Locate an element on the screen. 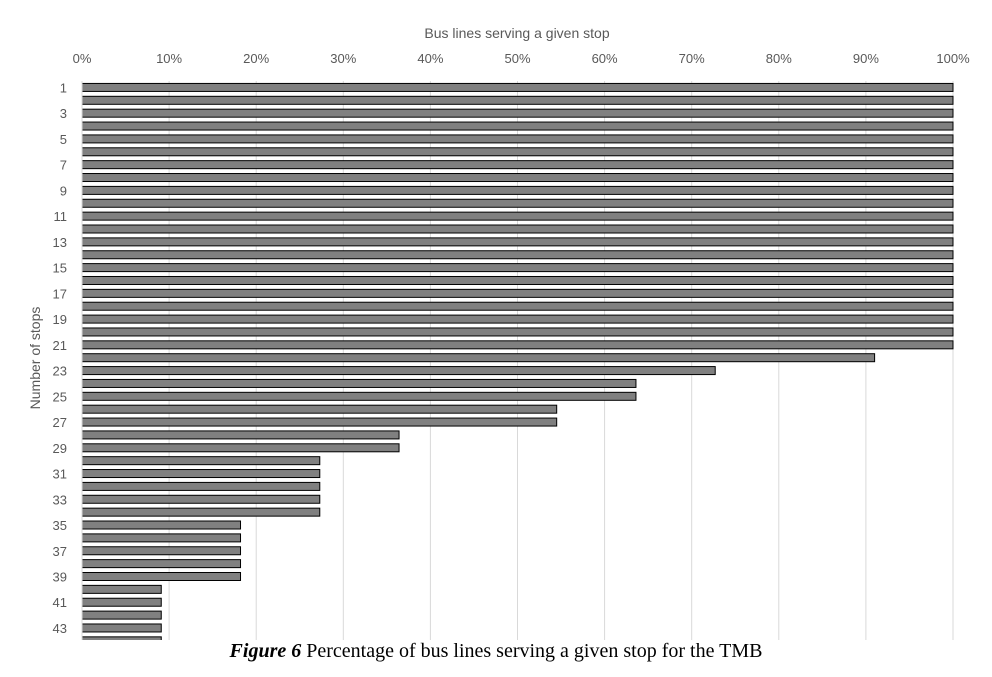 The width and height of the screenshot is (992, 677). y-tick-label: 7 is located at coordinates (63, 165).